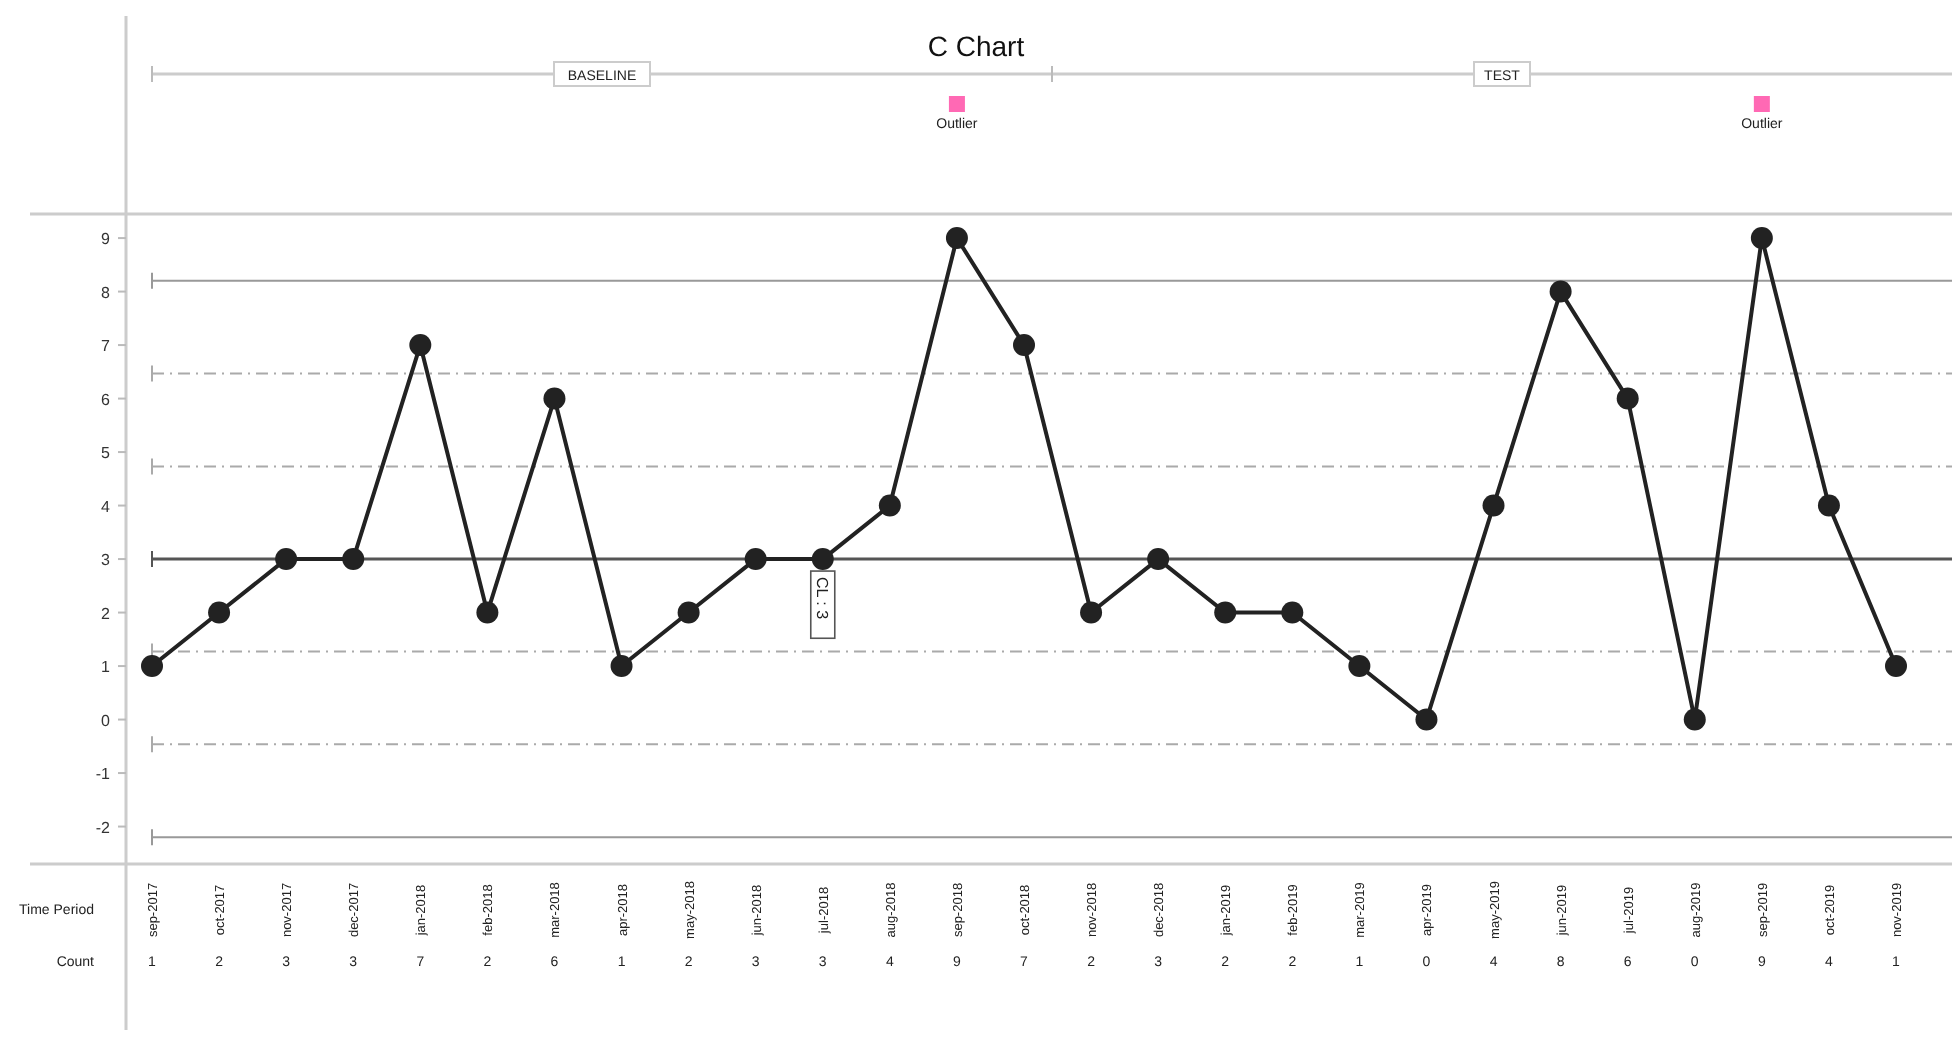 The width and height of the screenshot is (1952, 1056). Describe the element at coordinates (106, 560) in the screenshot. I see `y-tick-label: 3` at that location.